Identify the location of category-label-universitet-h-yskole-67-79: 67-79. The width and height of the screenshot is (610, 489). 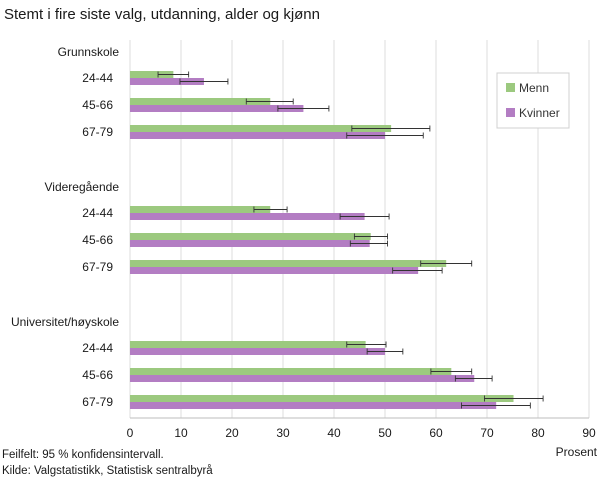
(97, 402).